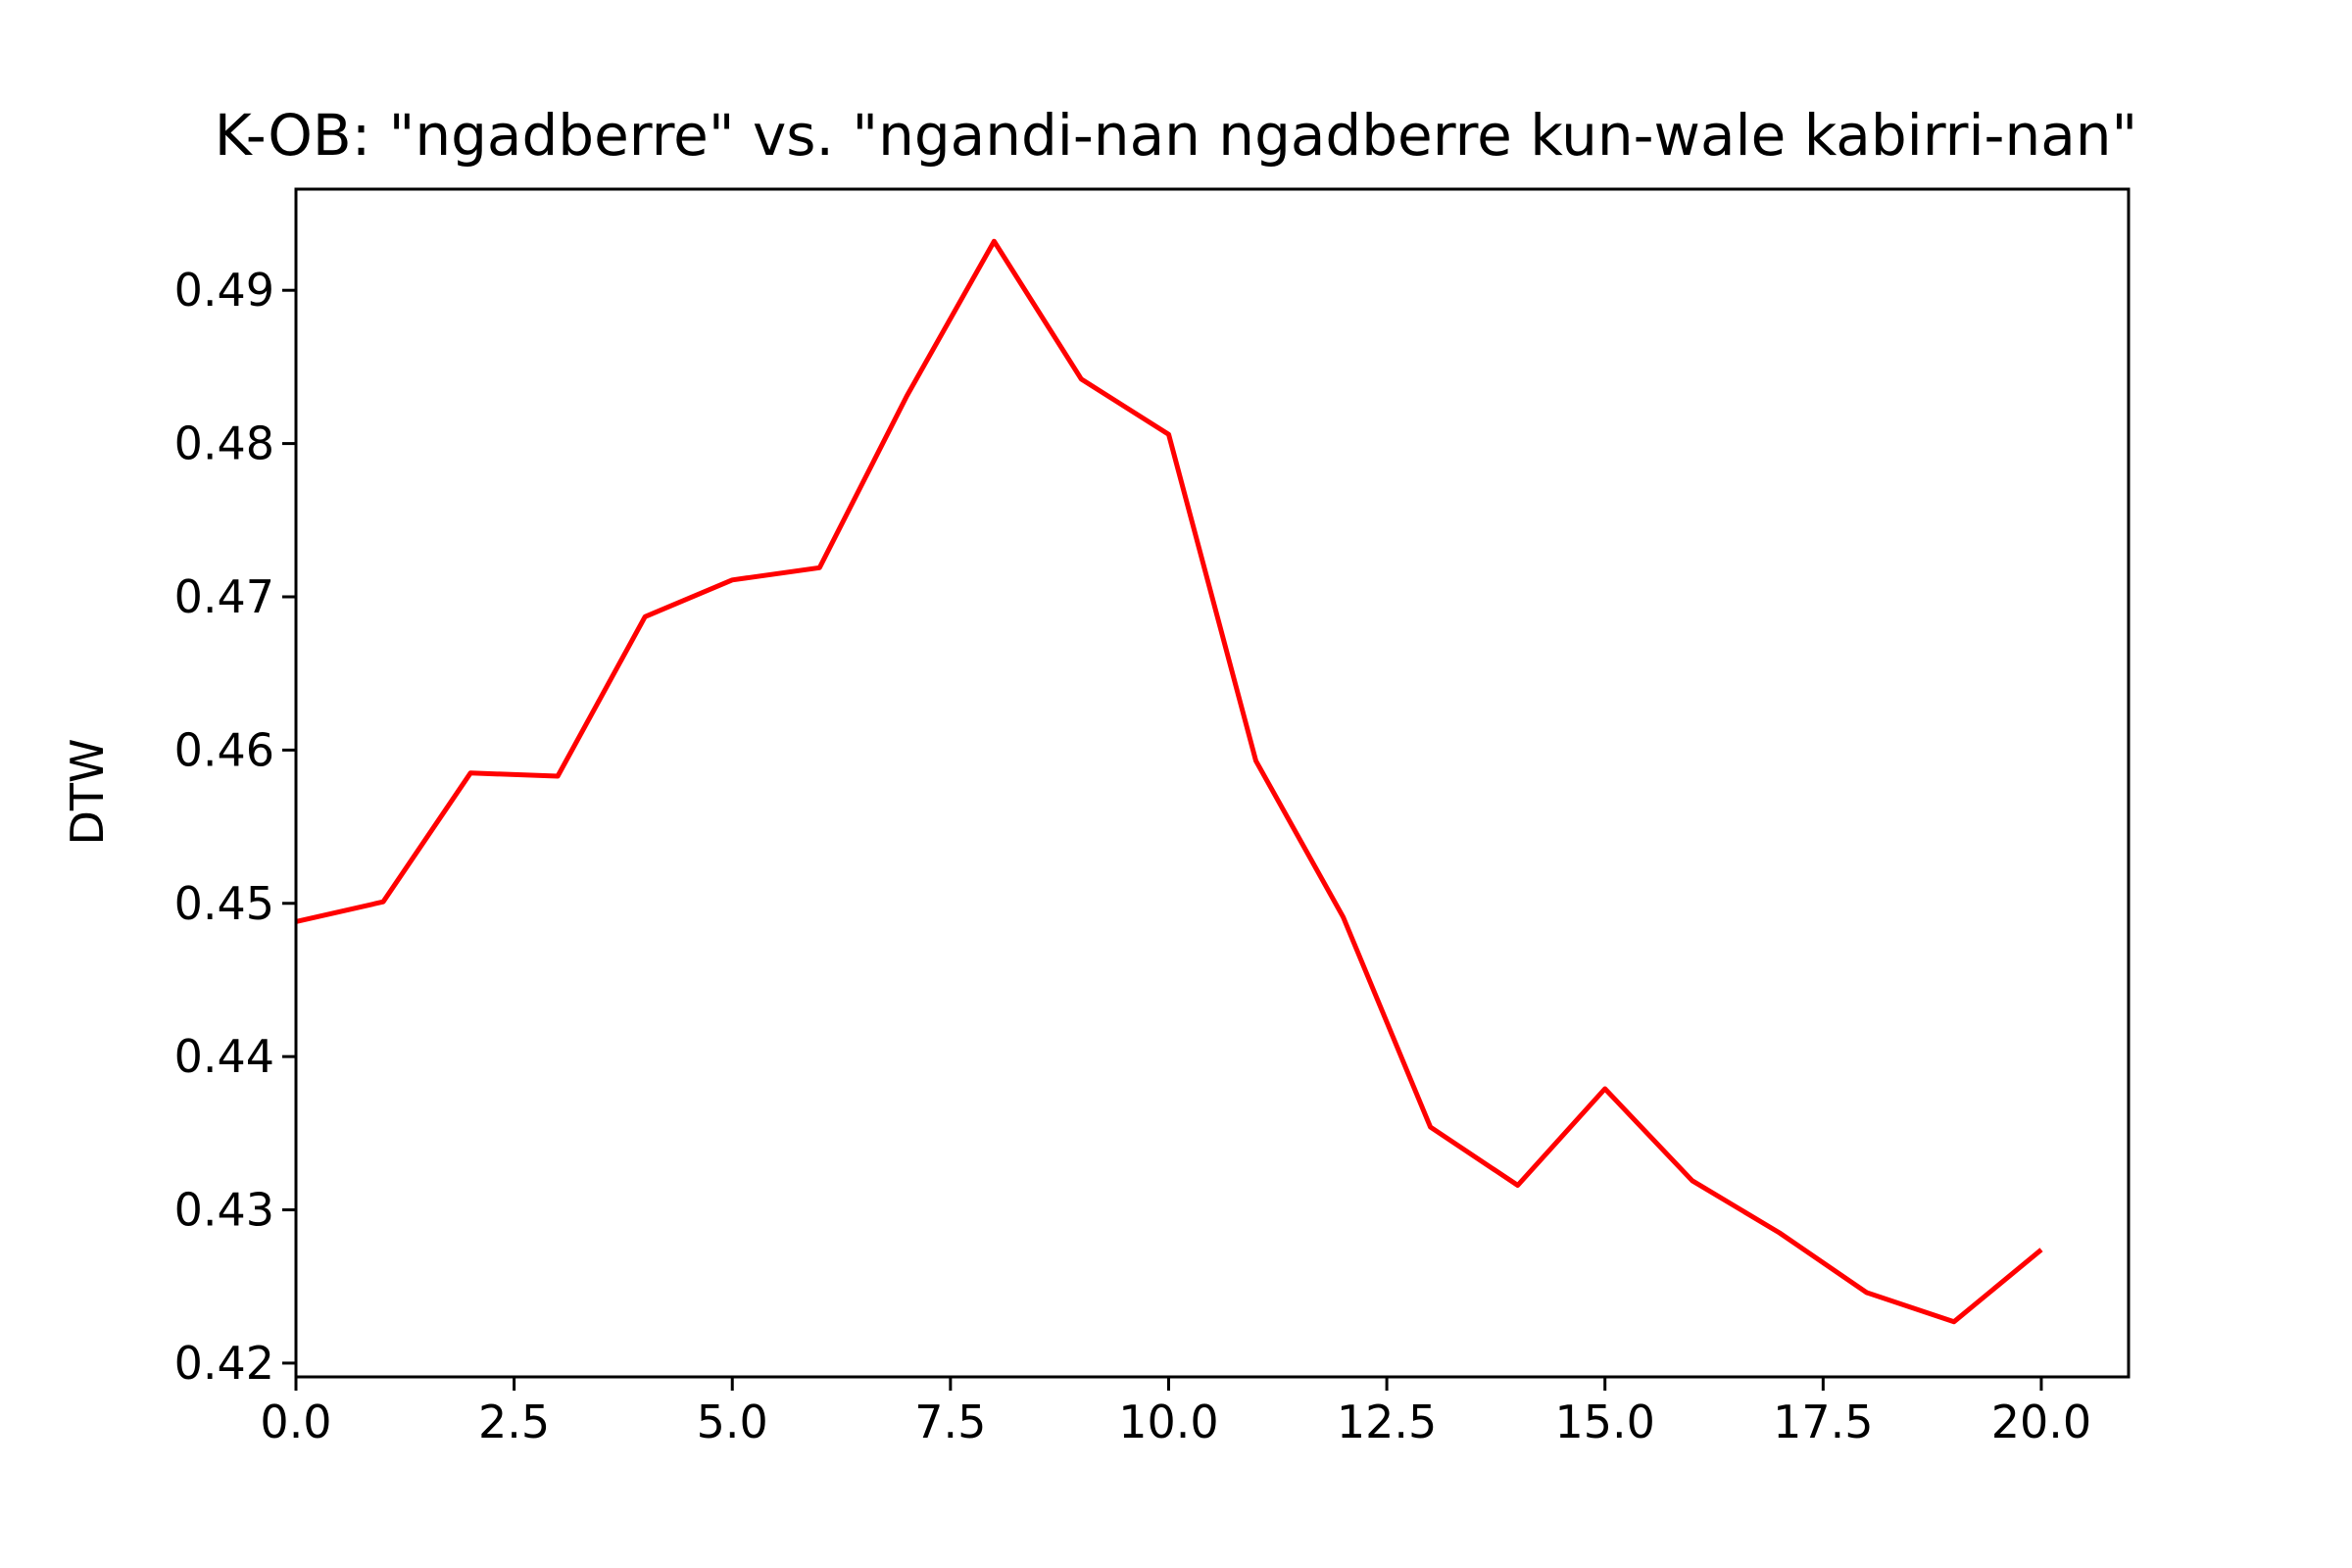 The height and width of the screenshot is (1568, 2352). What do you see at coordinates (224, 1363) in the screenshot?
I see `y-tick-label: 0.42` at bounding box center [224, 1363].